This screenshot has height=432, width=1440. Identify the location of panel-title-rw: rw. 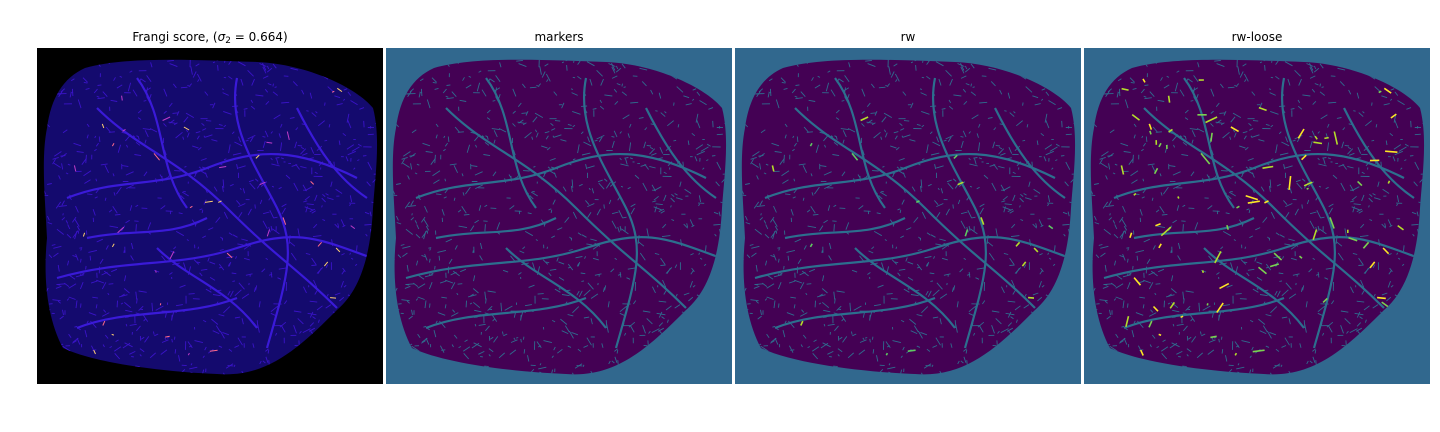
(908, 37).